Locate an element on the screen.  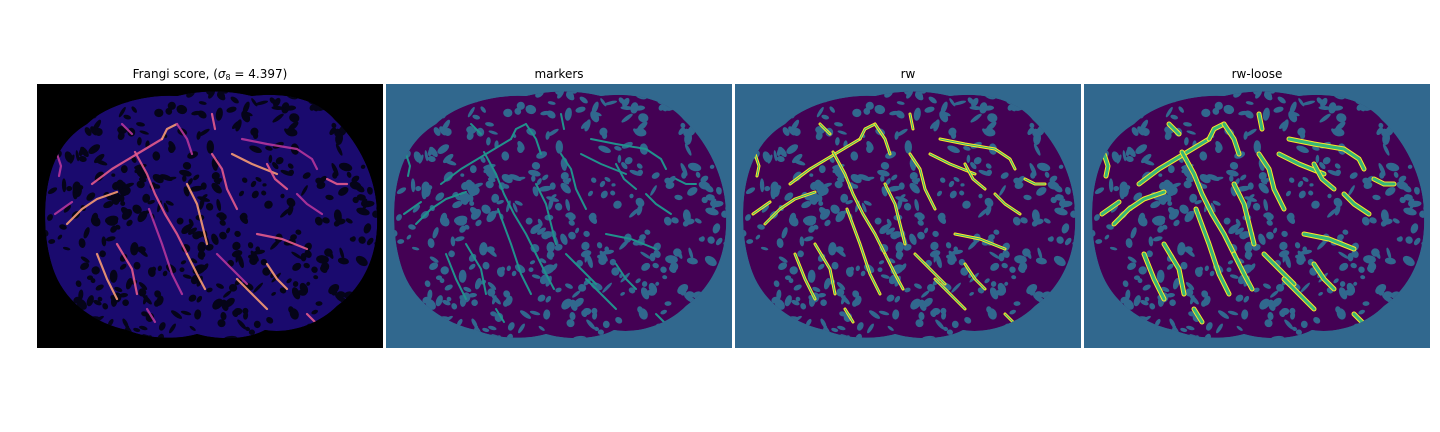
panel-title-frangi: Frangi score, (σ8 = 4.397) is located at coordinates (210, 76).